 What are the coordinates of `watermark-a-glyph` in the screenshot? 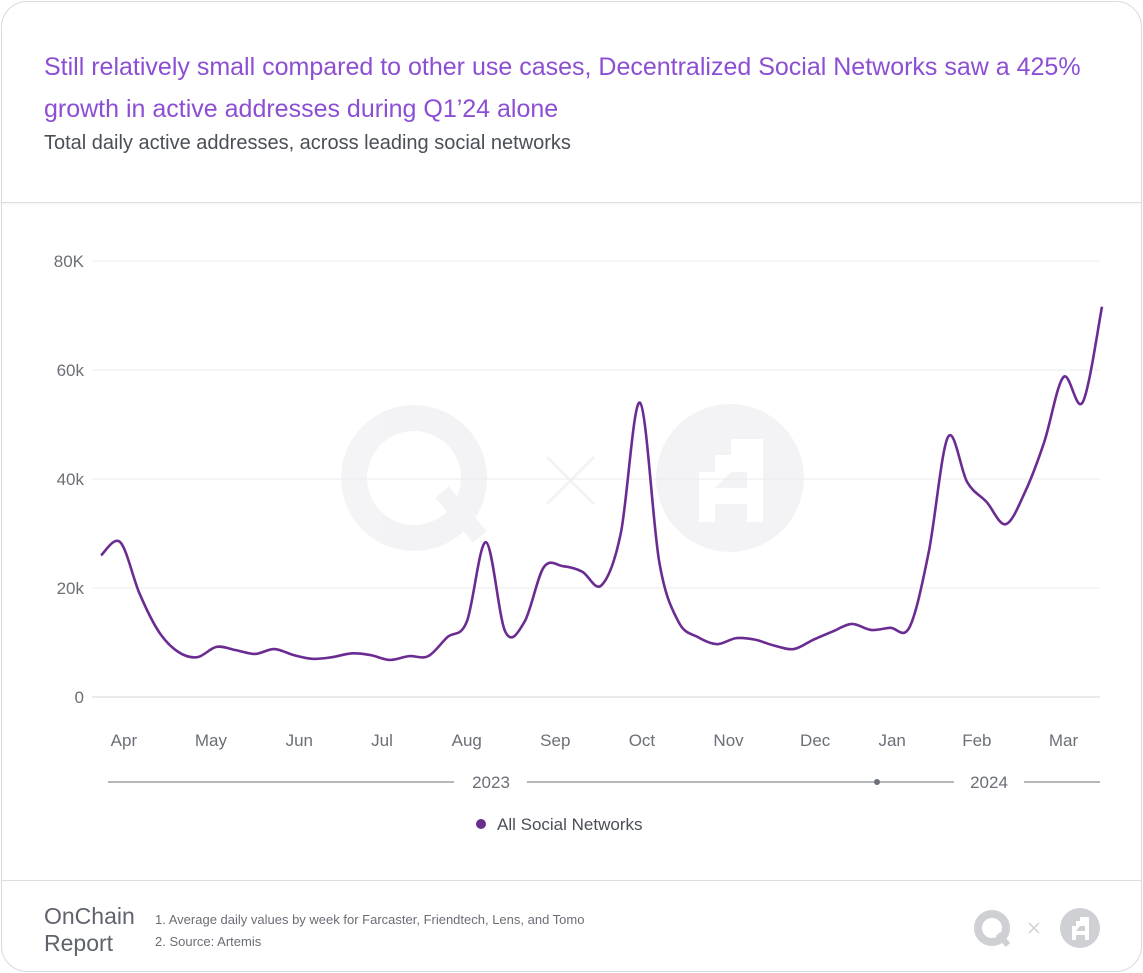 It's located at (731, 480).